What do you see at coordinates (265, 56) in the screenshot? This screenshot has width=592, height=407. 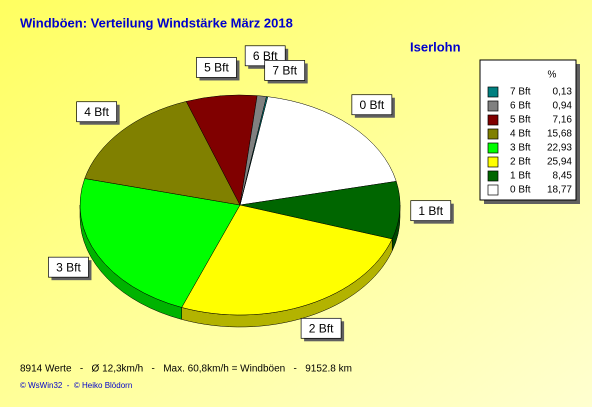 I see `slice-label: 6 Bft` at bounding box center [265, 56].